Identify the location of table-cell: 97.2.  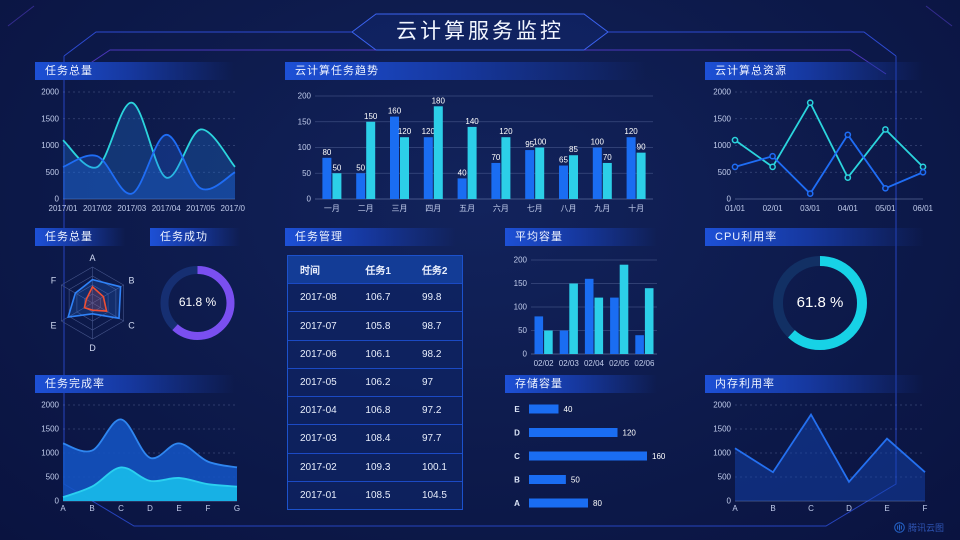
(431, 411).